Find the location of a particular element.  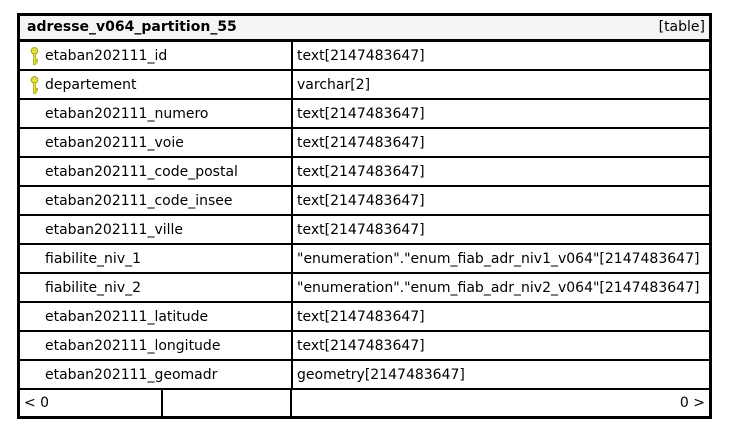

column-name: etaban202111_geomadr is located at coordinates (131, 374).